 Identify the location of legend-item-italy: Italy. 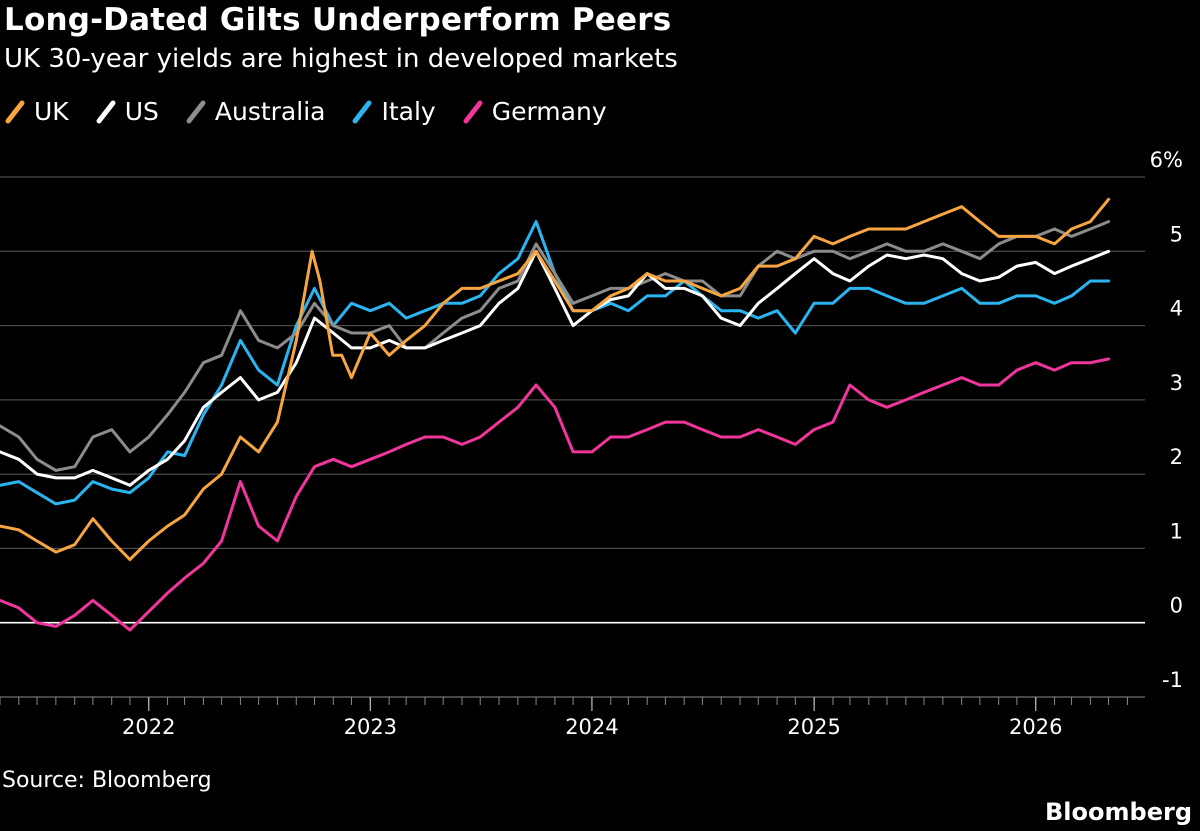
(393, 111).